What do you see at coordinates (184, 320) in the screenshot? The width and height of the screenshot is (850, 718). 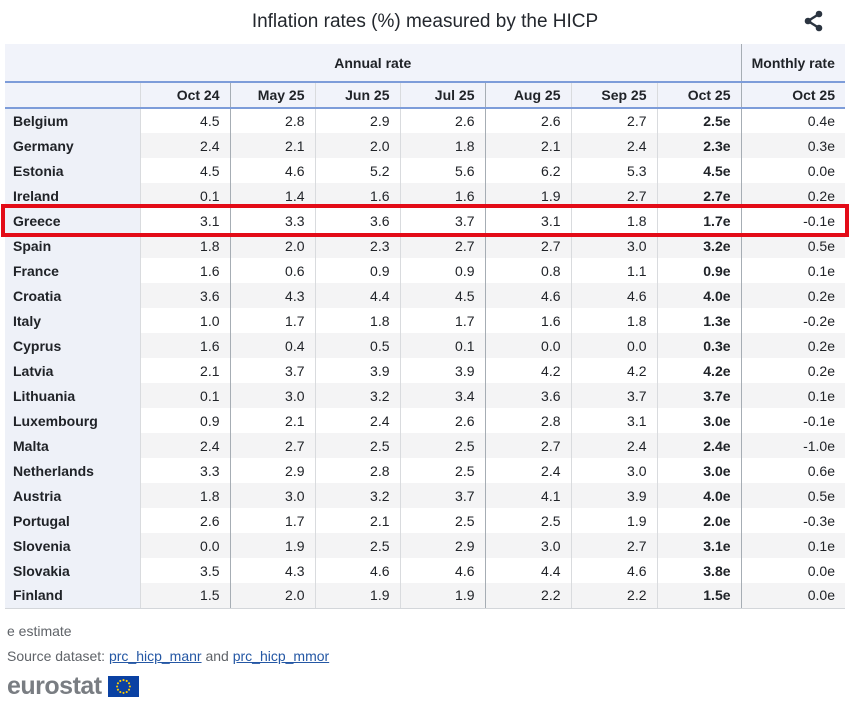 I see `annual-value: 1.0` at bounding box center [184, 320].